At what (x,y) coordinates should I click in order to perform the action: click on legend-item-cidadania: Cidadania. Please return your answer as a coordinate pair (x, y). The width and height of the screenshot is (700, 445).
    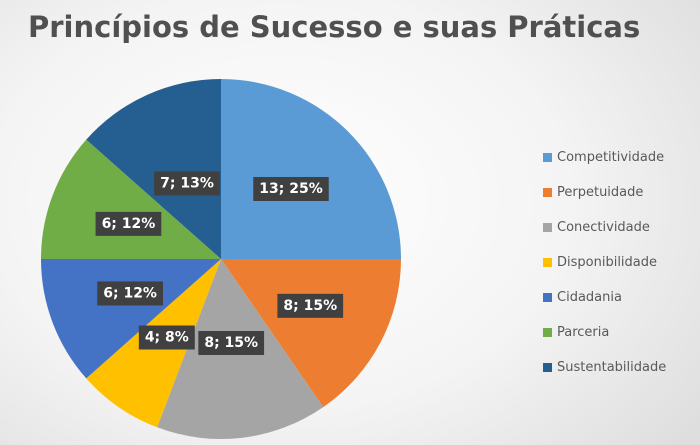
    Looking at the image, I should click on (604, 297).